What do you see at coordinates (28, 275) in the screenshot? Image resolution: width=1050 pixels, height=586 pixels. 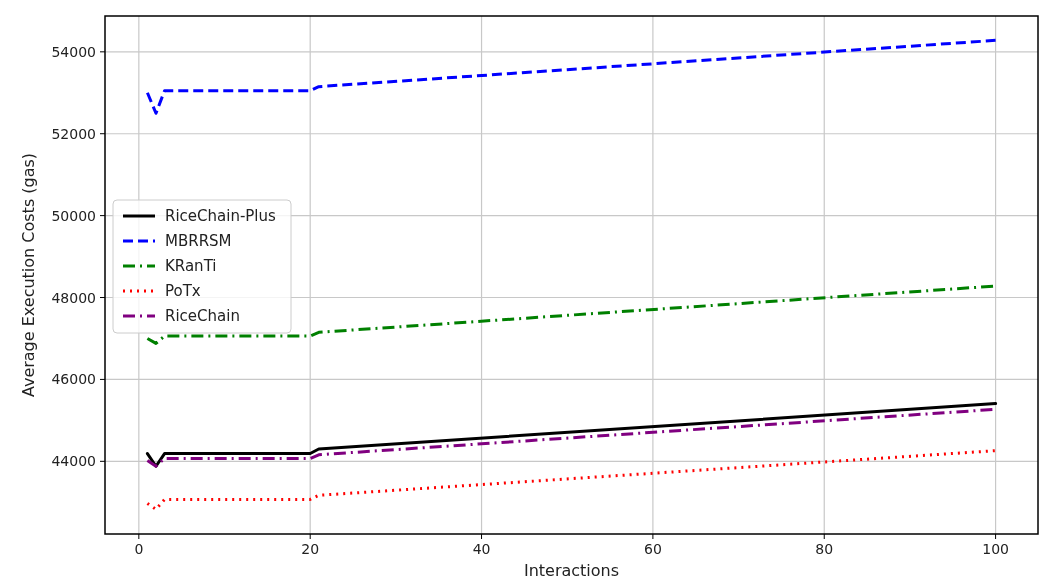 I see `y-axis-title: Average Execution Costs (gas)` at bounding box center [28, 275].